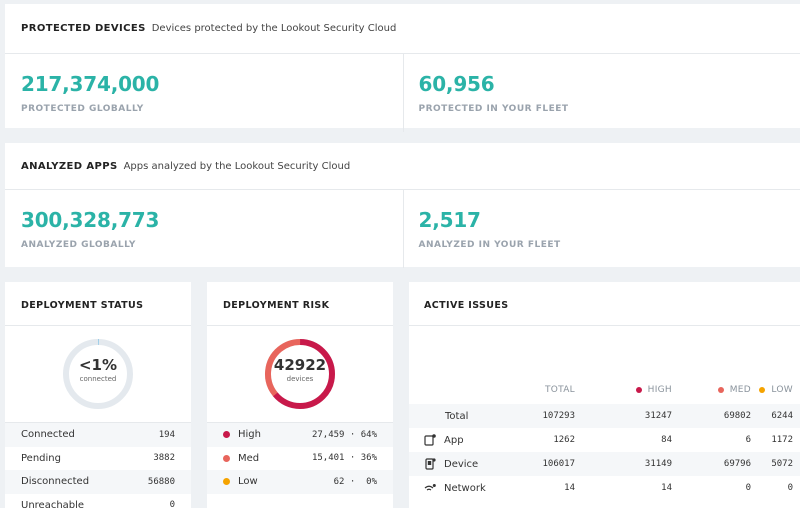  Describe the element at coordinates (782, 390) in the screenshot. I see `header-low-label: LOW` at that location.